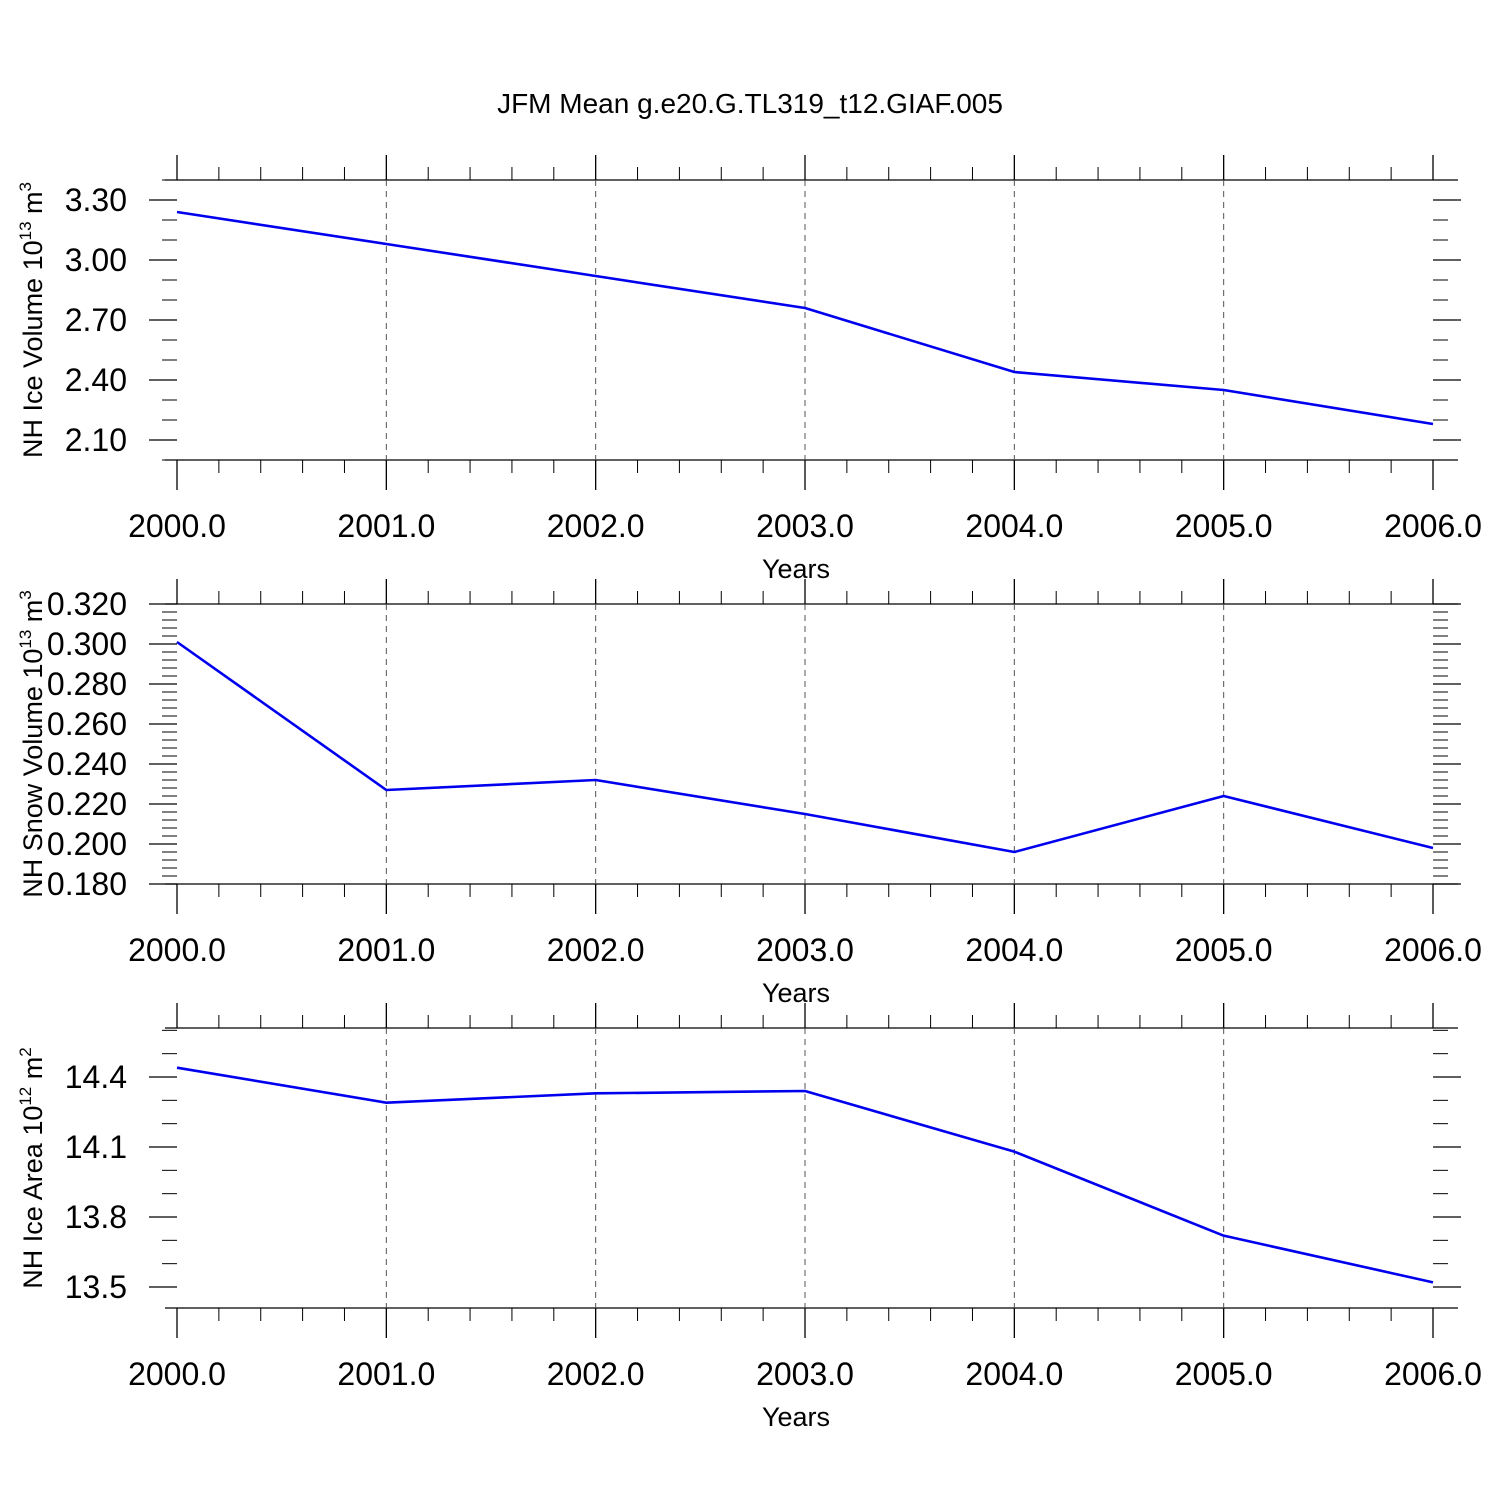  I want to click on y-tick-label: 0.260, so click(87, 724).